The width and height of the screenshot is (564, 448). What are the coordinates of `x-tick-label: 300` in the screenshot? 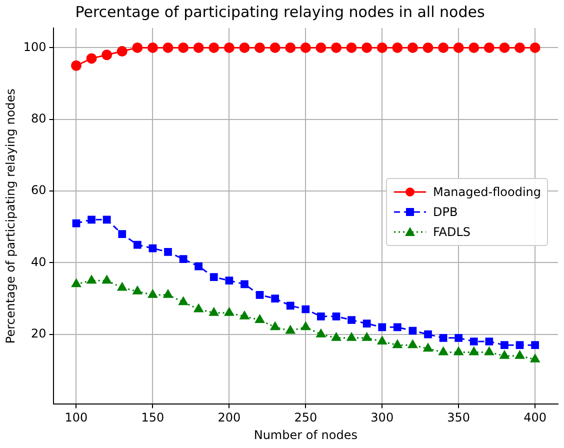 It's located at (382, 417).